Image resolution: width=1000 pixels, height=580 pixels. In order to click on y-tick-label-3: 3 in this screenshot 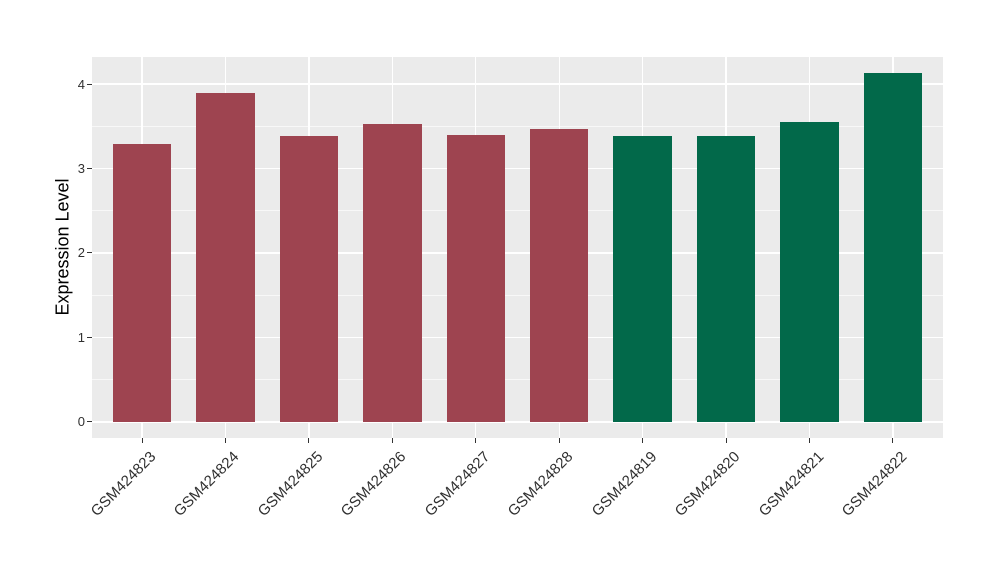, I will do `click(81, 168)`.